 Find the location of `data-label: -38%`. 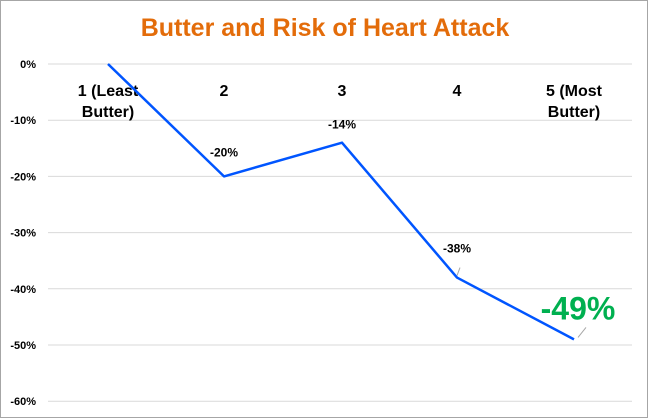

data-label: -38% is located at coordinates (457, 249).